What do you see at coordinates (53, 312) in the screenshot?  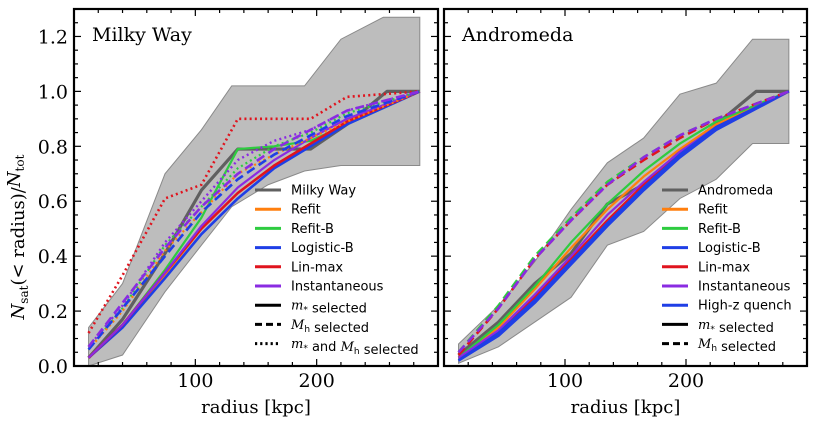 I see `y-tick-label: 0.2` at bounding box center [53, 312].